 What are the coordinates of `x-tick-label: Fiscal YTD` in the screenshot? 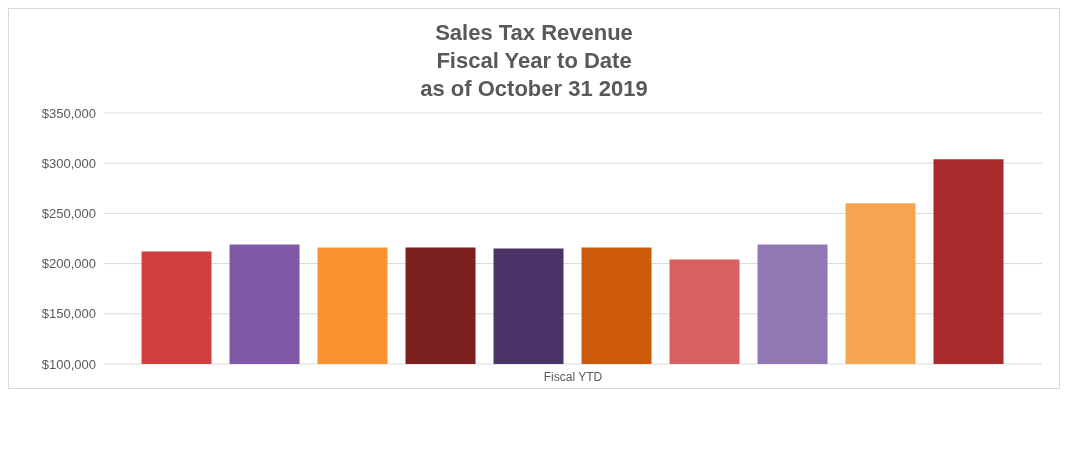 It's located at (573, 376).